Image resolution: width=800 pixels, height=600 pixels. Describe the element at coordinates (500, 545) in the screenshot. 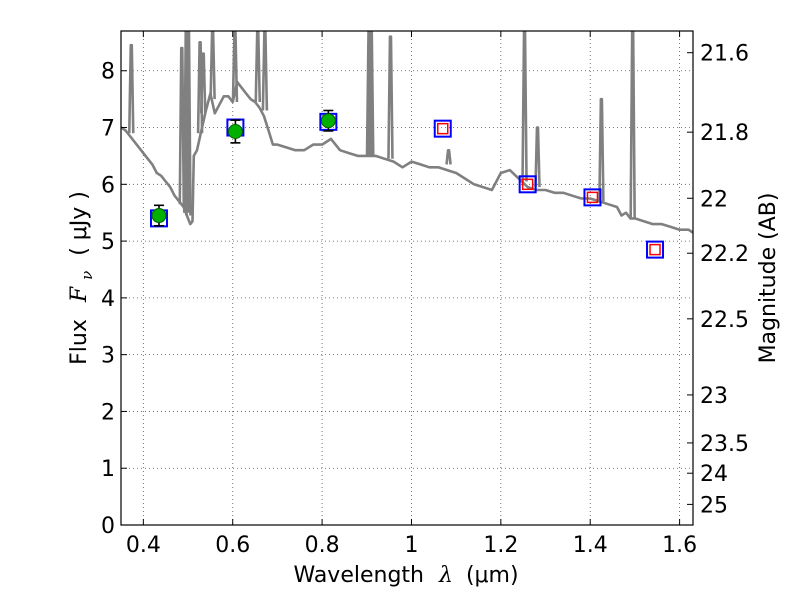

I see `x-tick-label: 1.2` at that location.